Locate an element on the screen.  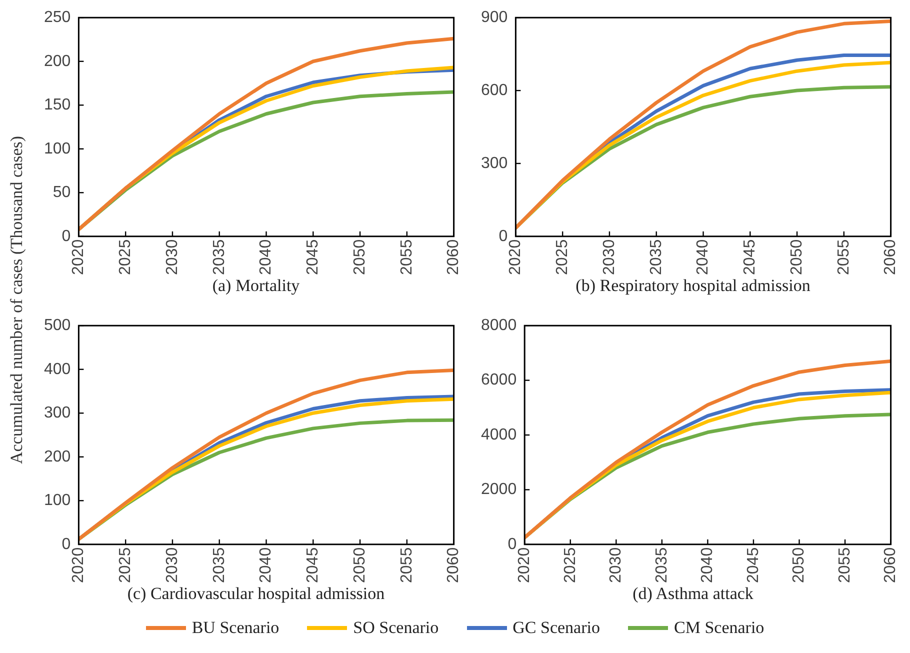
legend-label: GC Scenario is located at coordinates (556, 628).